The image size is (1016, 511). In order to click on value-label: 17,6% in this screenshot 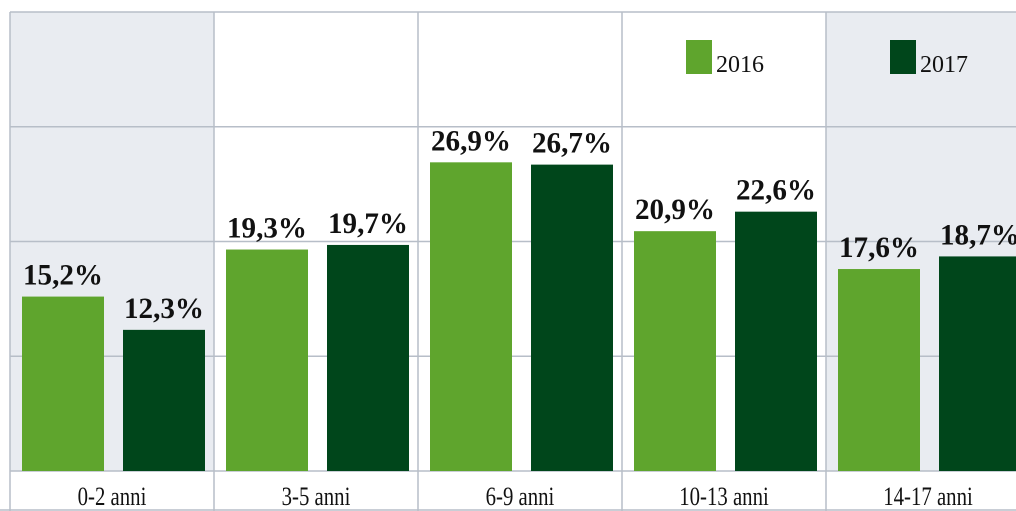, I will do `click(879, 247)`.